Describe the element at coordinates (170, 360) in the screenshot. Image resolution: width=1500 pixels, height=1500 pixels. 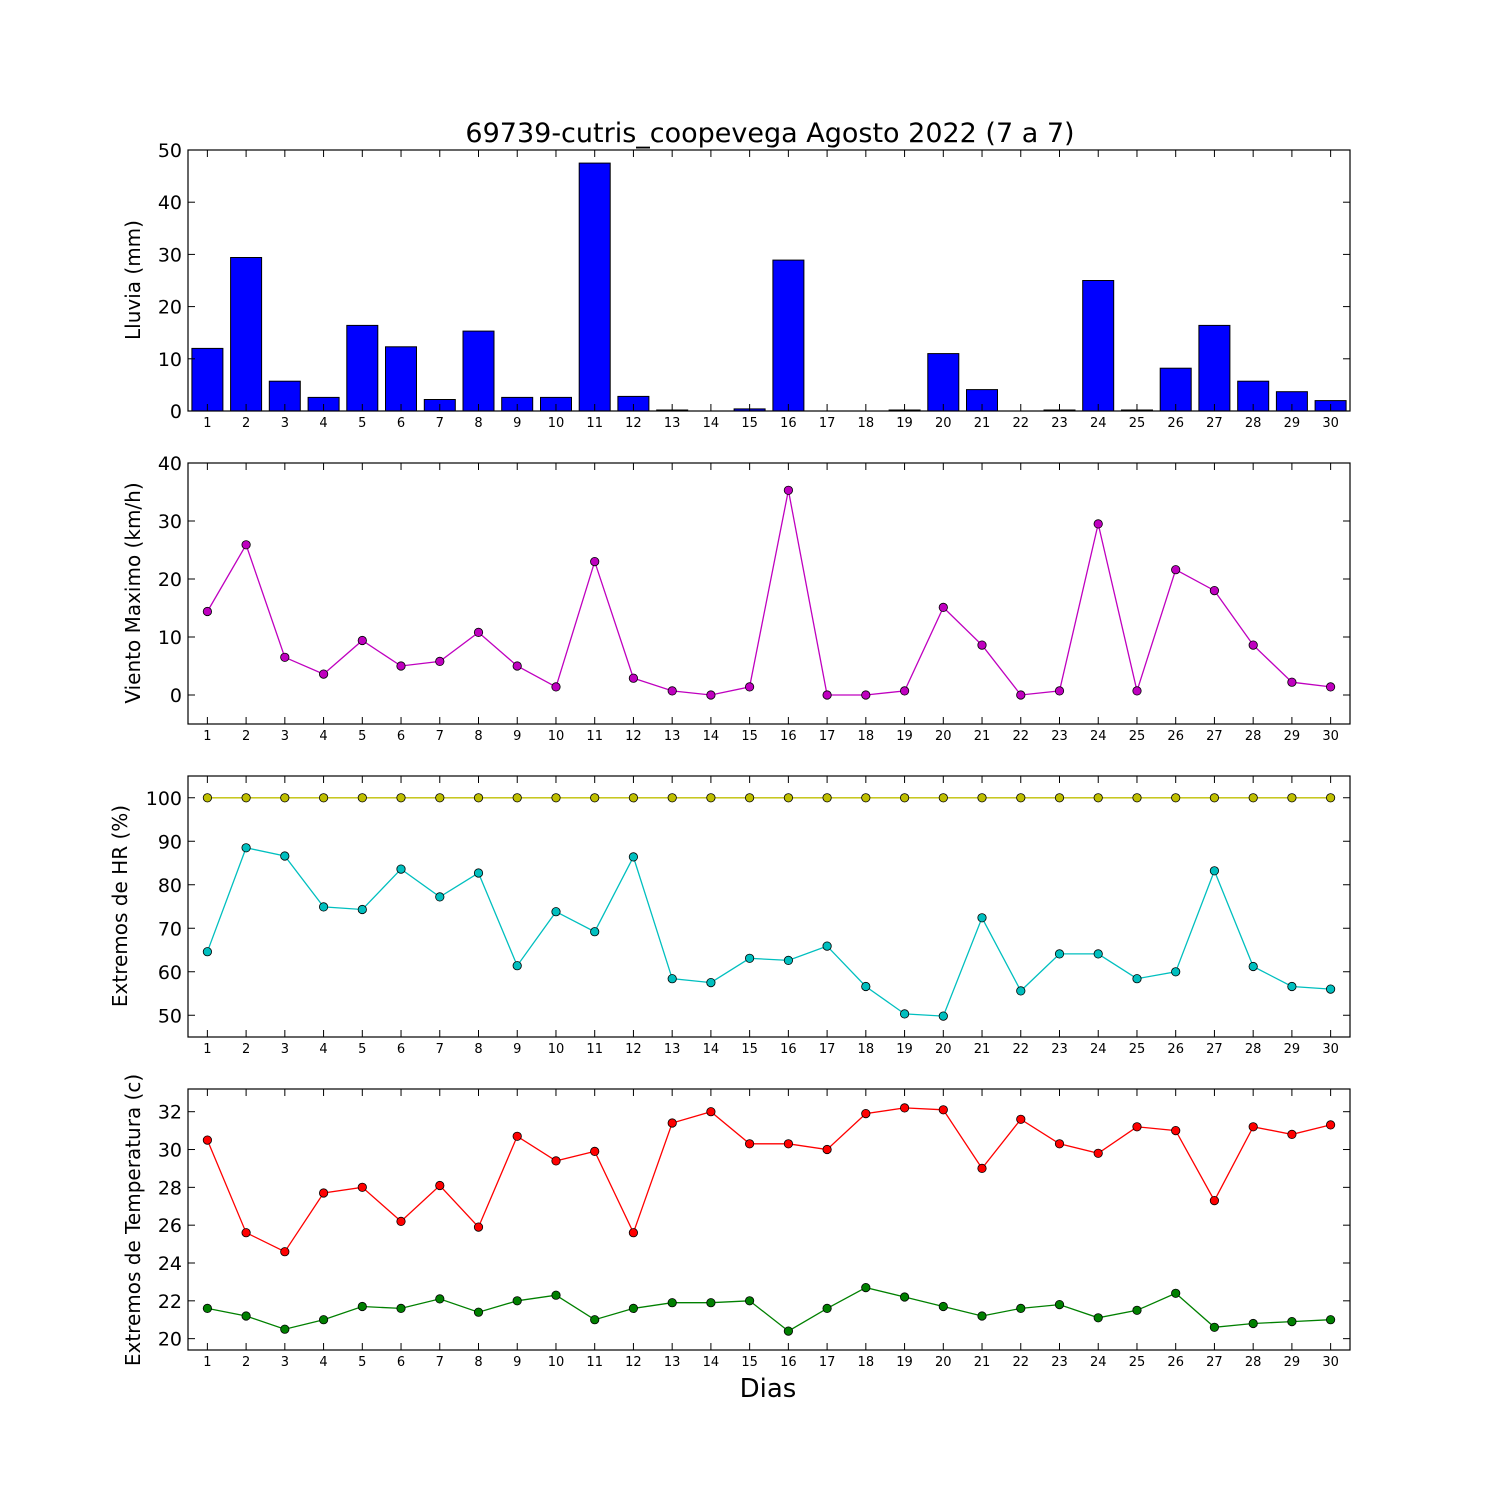
I see `y-tick-label: 10` at that location.